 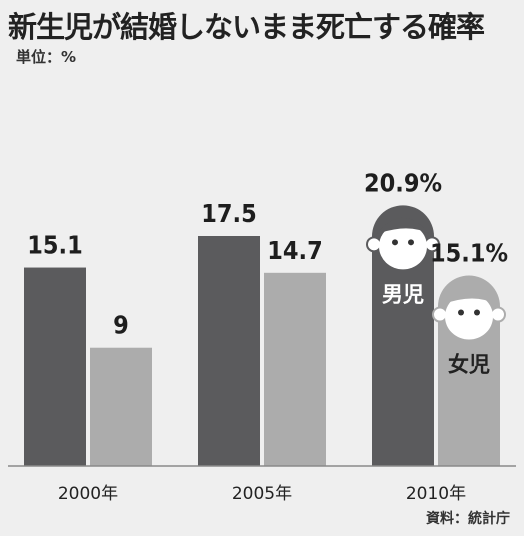 I want to click on data-label: 20.9%, so click(x=403, y=182).